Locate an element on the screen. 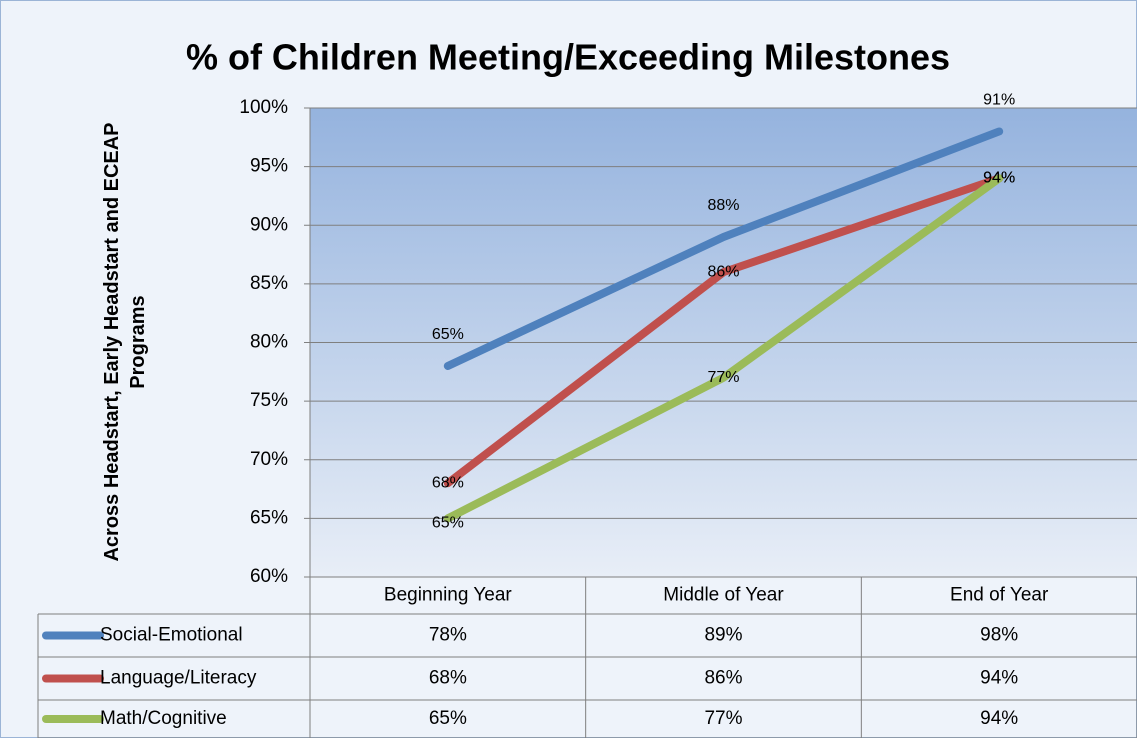  point-annotation: 68% is located at coordinates (448, 482).